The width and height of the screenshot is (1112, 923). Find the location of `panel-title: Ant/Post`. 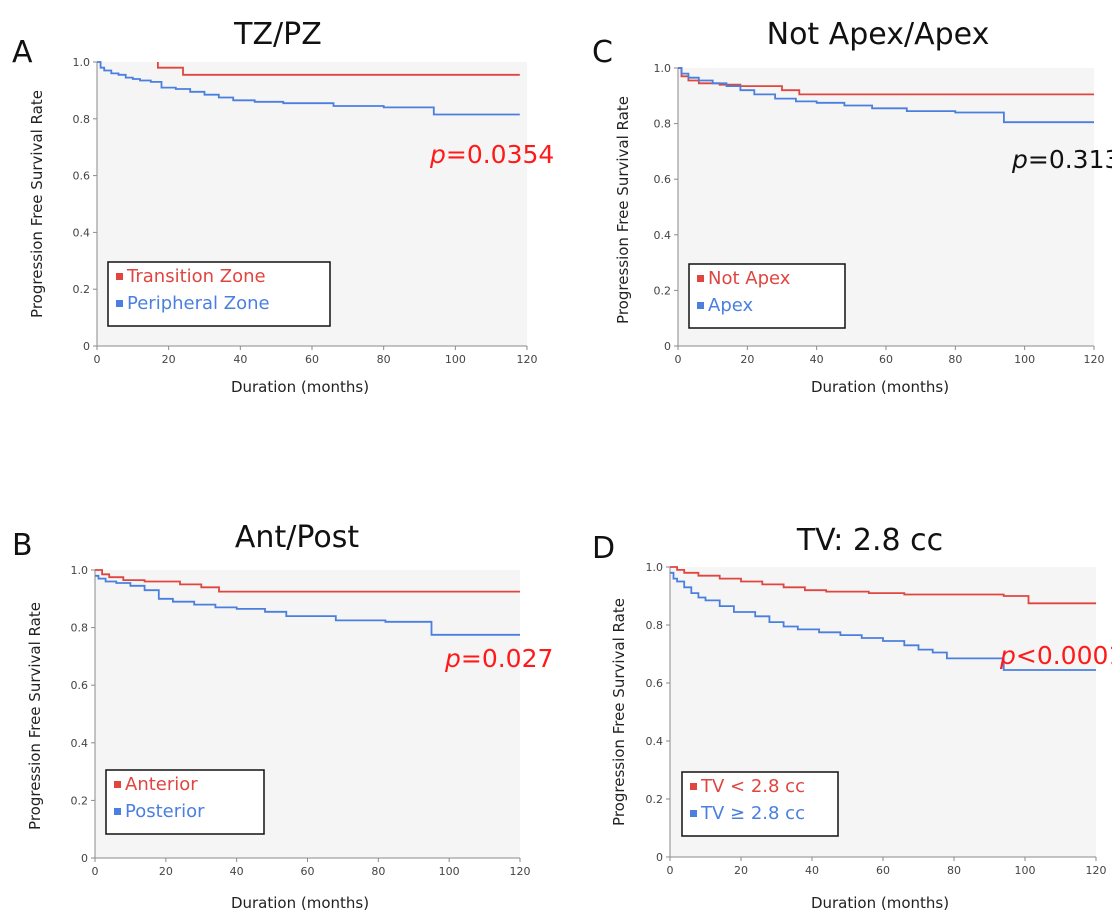

panel-title: Ant/Post is located at coordinates (297, 537).